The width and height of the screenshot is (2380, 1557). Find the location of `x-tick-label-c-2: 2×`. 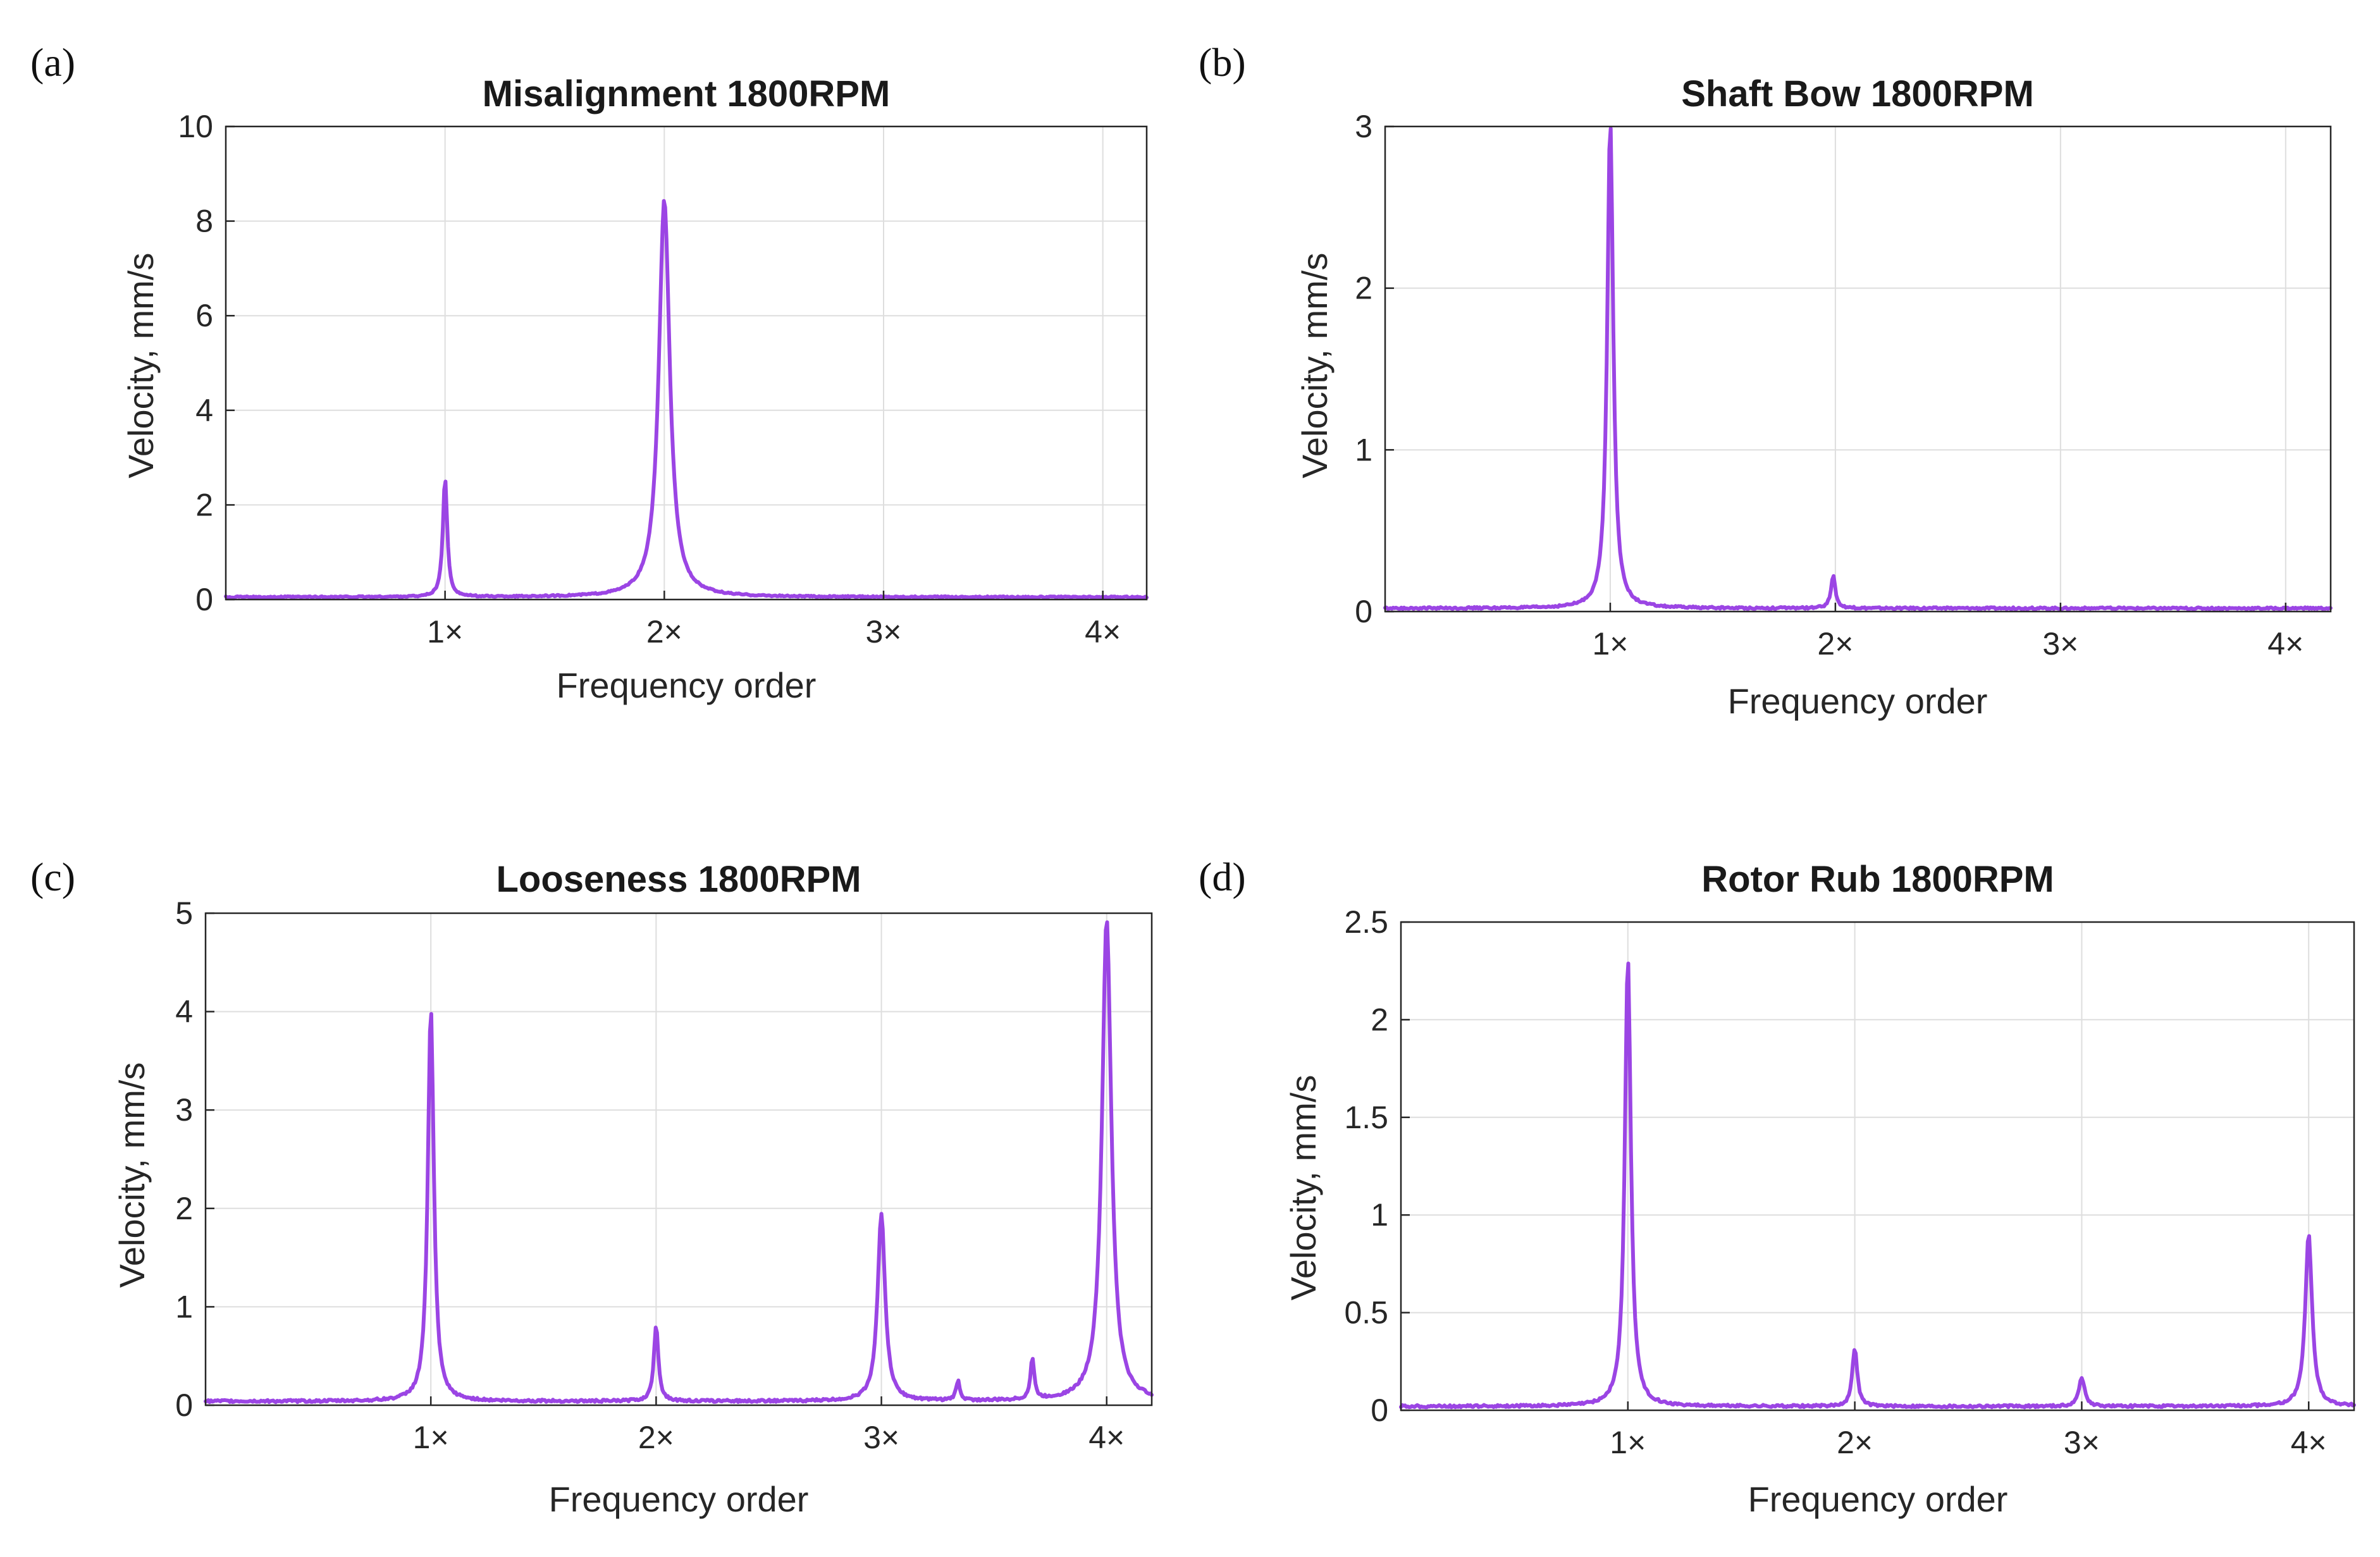

x-tick-label-c-2: 2× is located at coordinates (656, 1438).